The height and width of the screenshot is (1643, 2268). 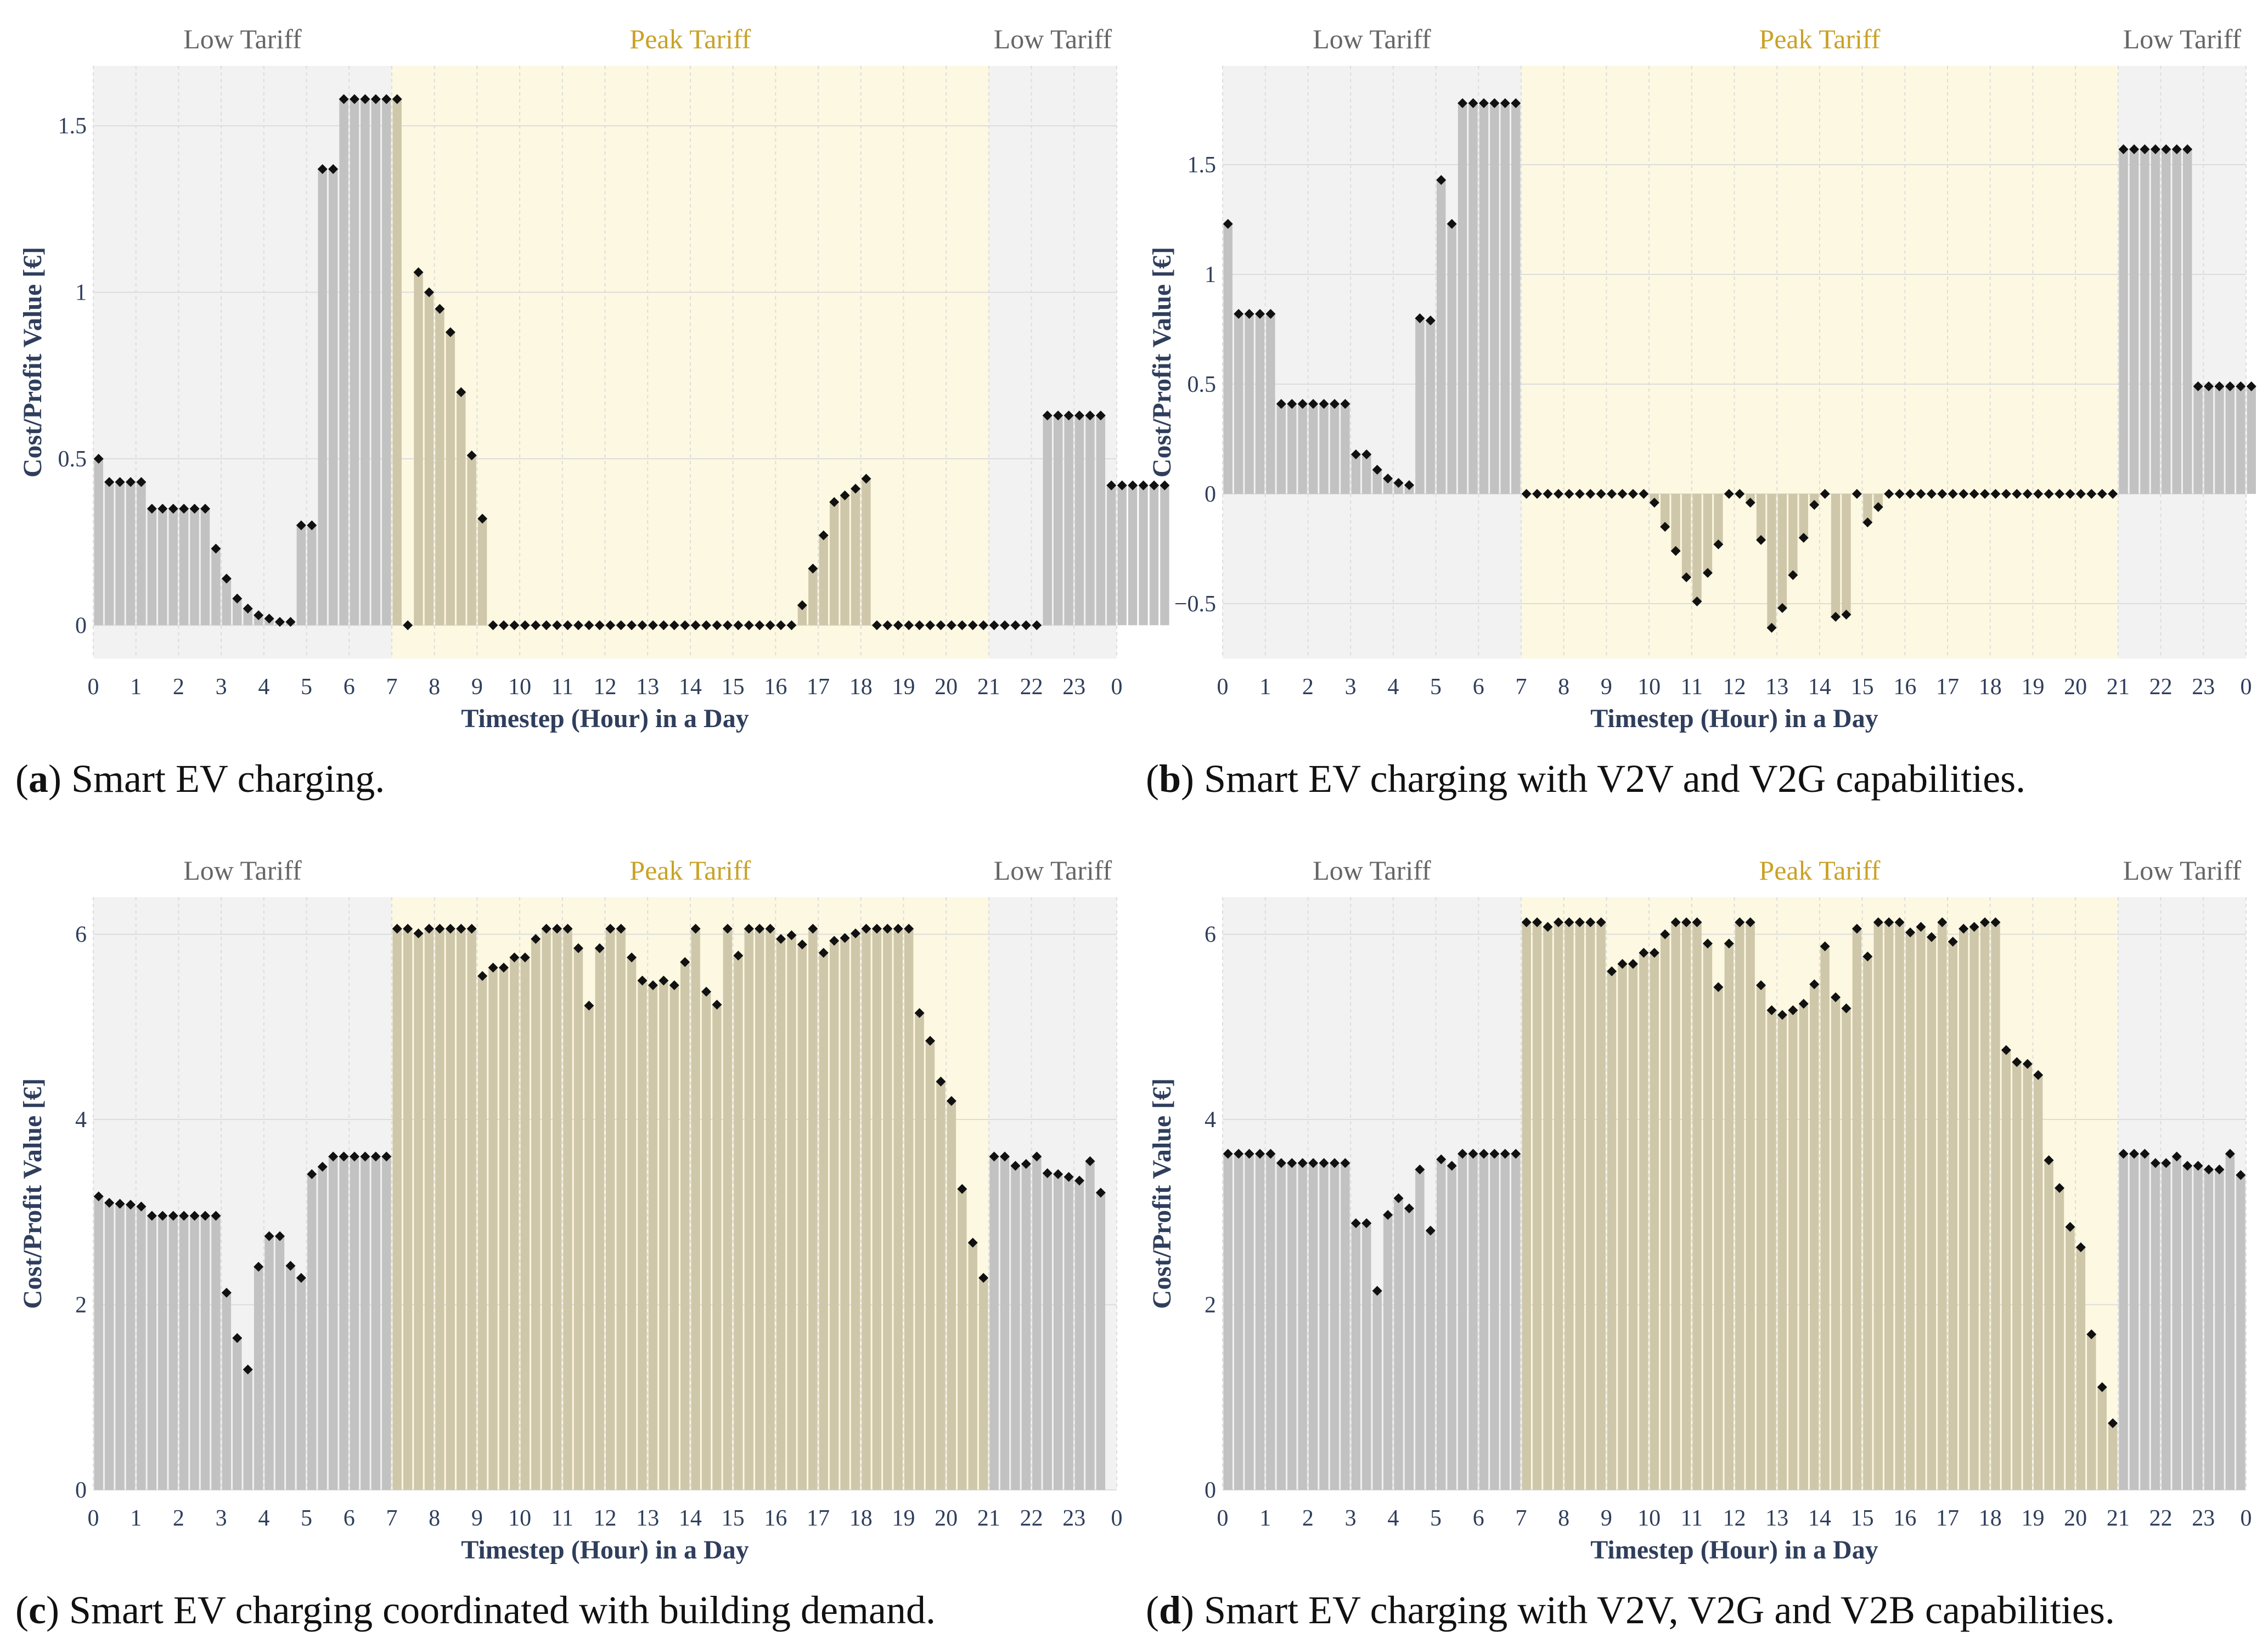 I want to click on x-tick-label: 17, so click(x=1947, y=1518).